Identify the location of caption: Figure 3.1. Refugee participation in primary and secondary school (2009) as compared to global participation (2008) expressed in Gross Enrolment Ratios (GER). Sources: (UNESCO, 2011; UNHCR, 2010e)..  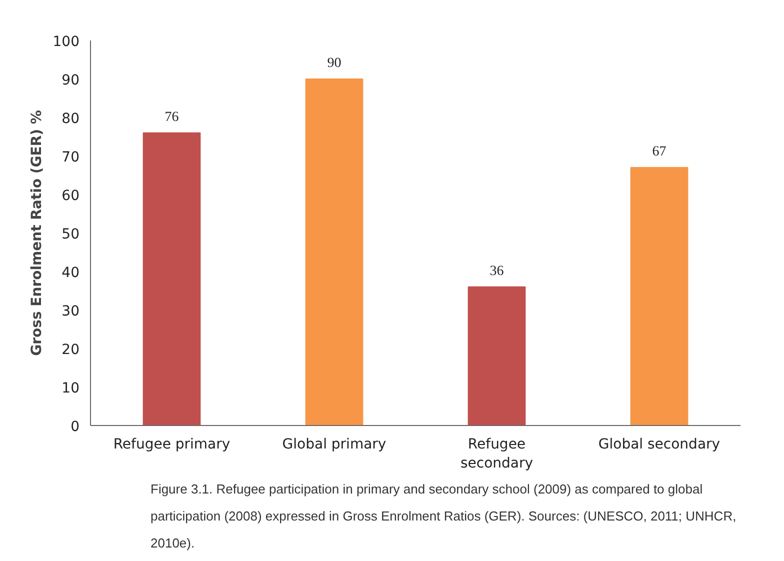
(443, 516).